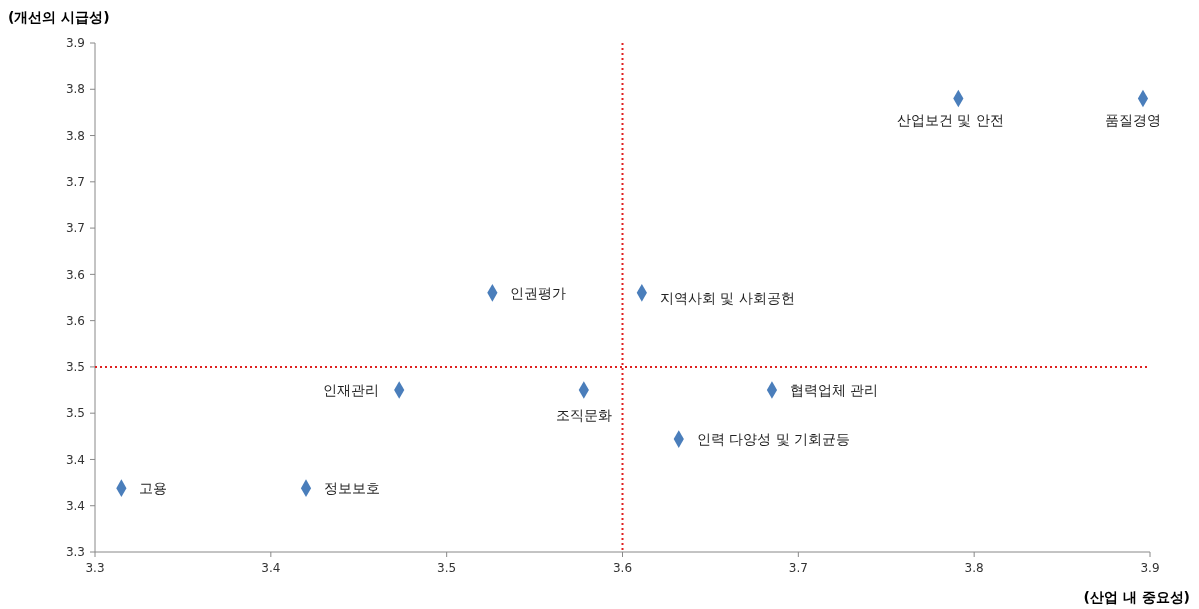 This screenshot has width=1199, height=609. Describe the element at coordinates (75, 552) in the screenshot. I see `y-tick-label: 3.3` at that location.